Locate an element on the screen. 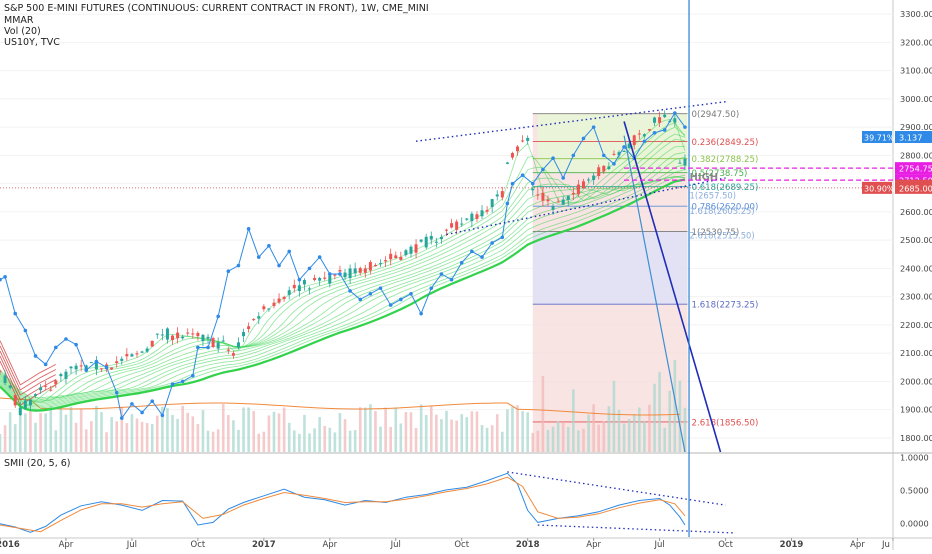 Image resolution: width=932 pixels, height=554 pixels. us10y-badge-bg is located at coordinates (913, 137).